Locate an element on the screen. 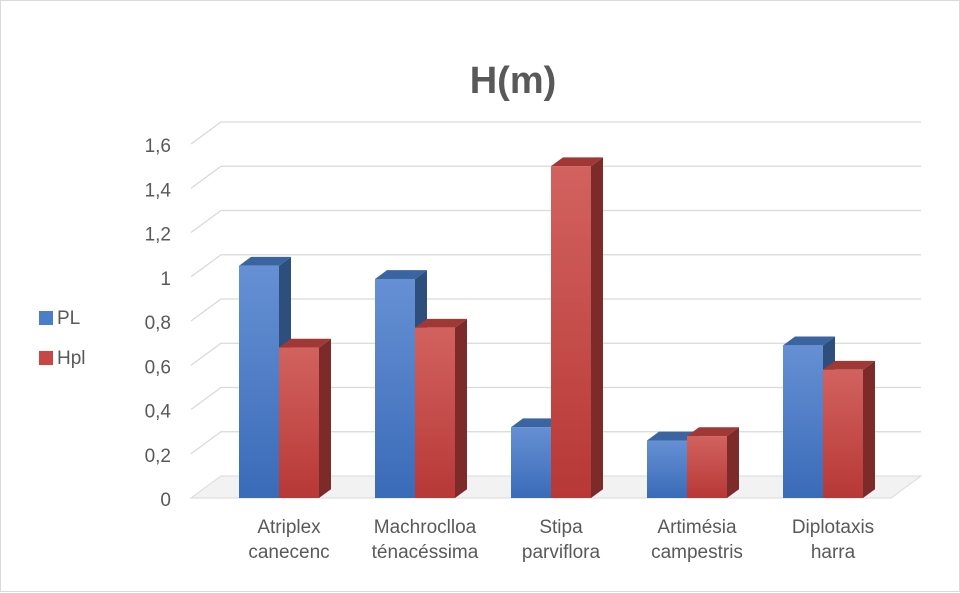 This screenshot has width=960, height=593. y-tick-label: 1,4 is located at coordinates (158, 190).